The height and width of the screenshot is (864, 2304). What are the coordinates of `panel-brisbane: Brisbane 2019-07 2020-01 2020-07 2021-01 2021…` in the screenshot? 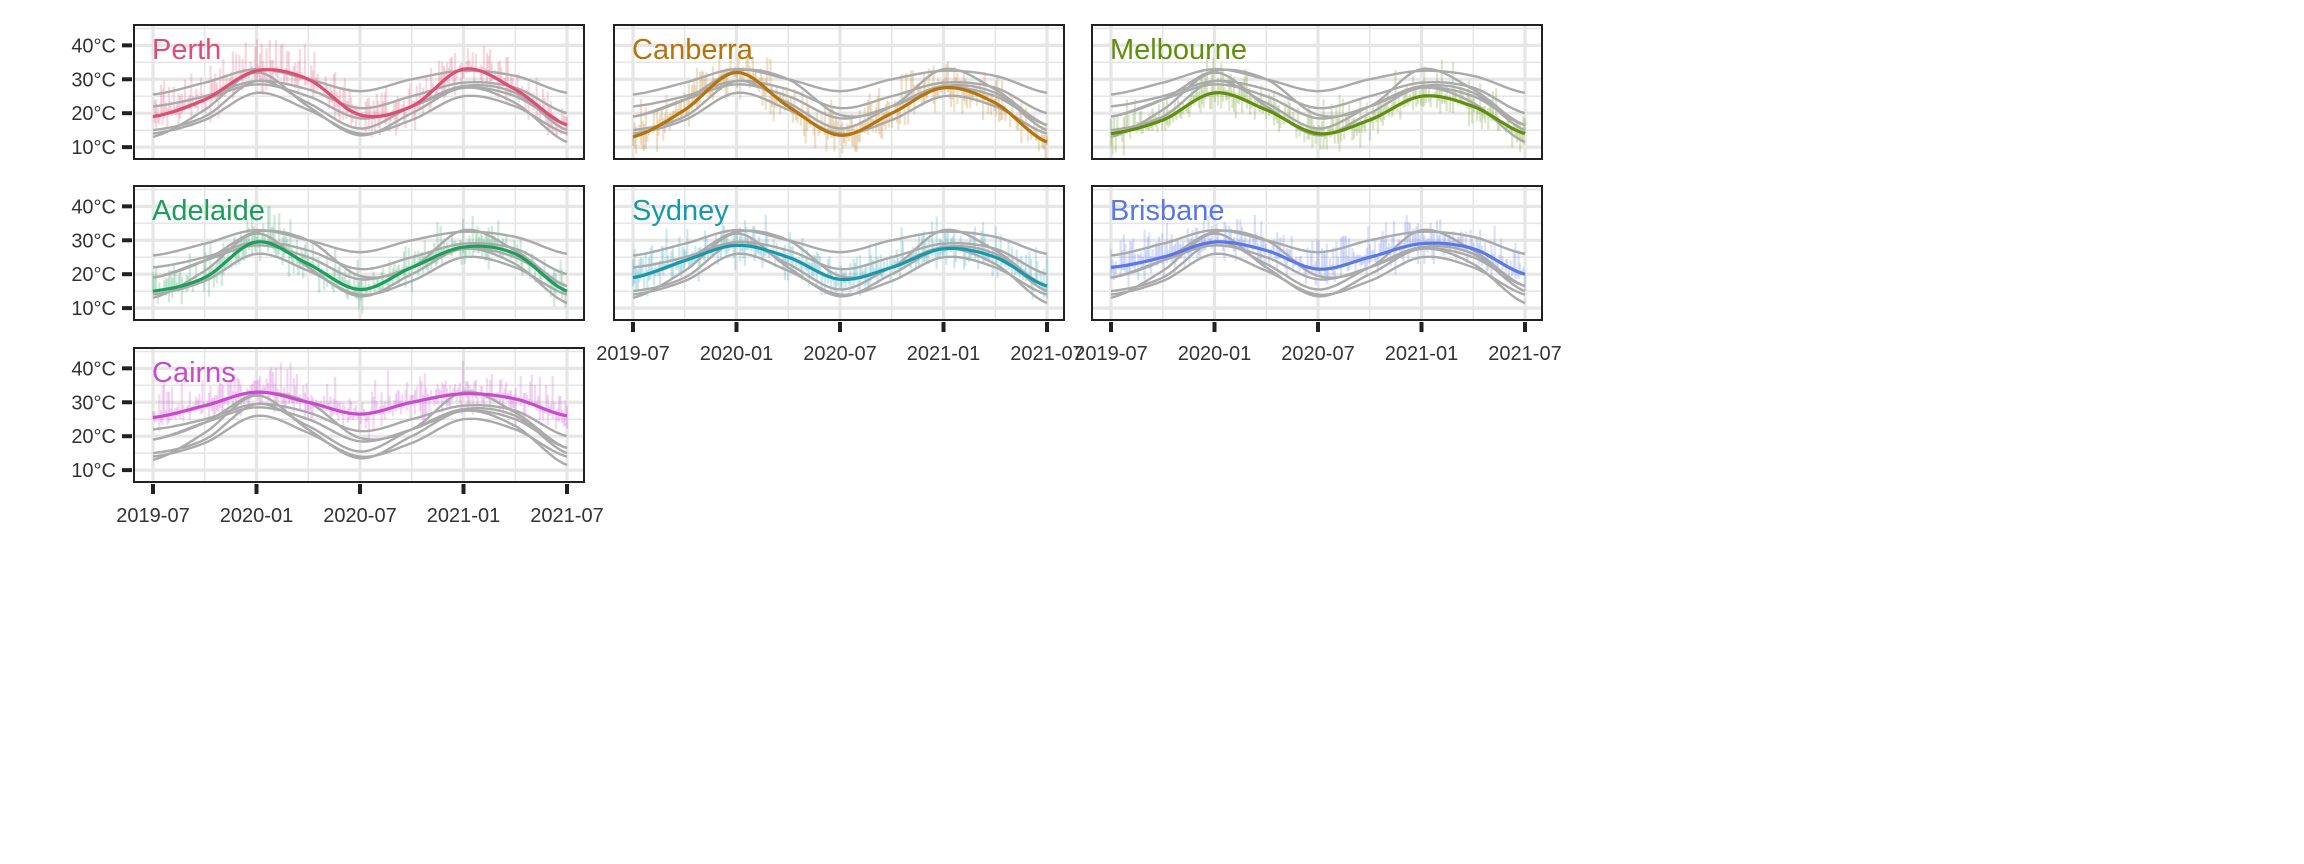 It's located at (1318, 275).